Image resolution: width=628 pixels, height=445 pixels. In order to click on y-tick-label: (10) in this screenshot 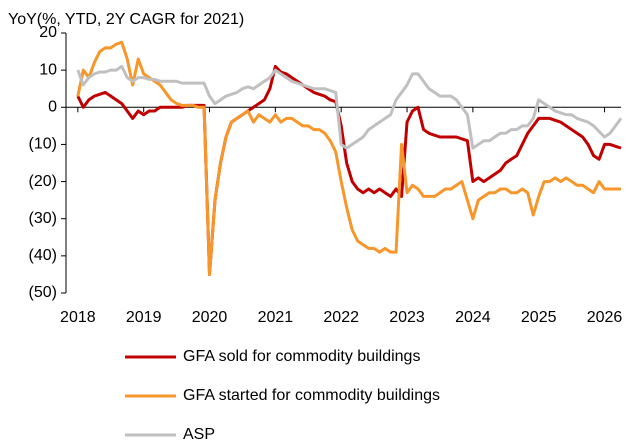, I will do `click(43, 144)`.